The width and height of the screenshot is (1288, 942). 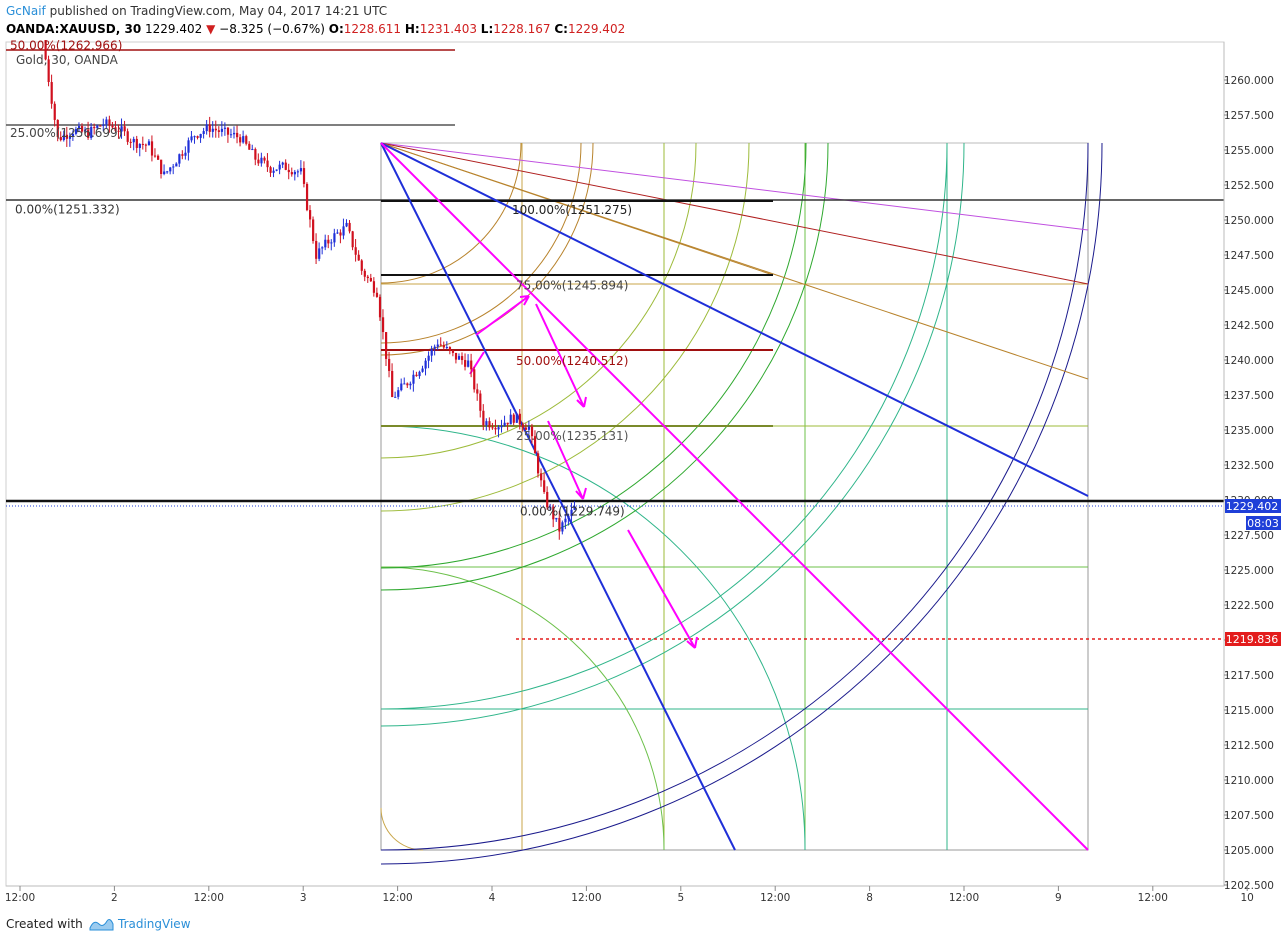 I want to click on gann-arc, so click(x=522, y=708).